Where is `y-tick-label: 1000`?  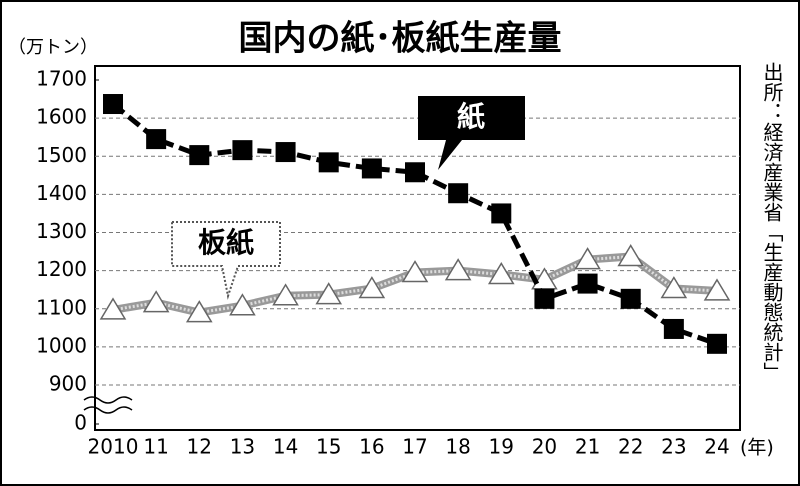 y-tick-label: 1000 is located at coordinates (61, 345).